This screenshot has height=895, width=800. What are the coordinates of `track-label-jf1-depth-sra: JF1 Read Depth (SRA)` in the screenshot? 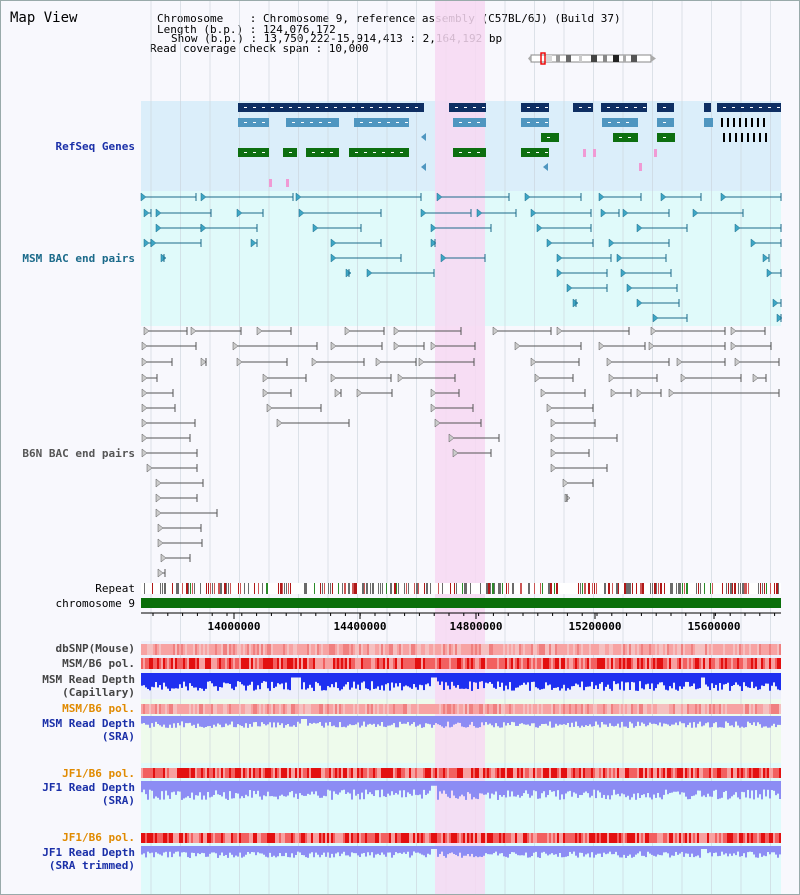 It's located at (88, 794).